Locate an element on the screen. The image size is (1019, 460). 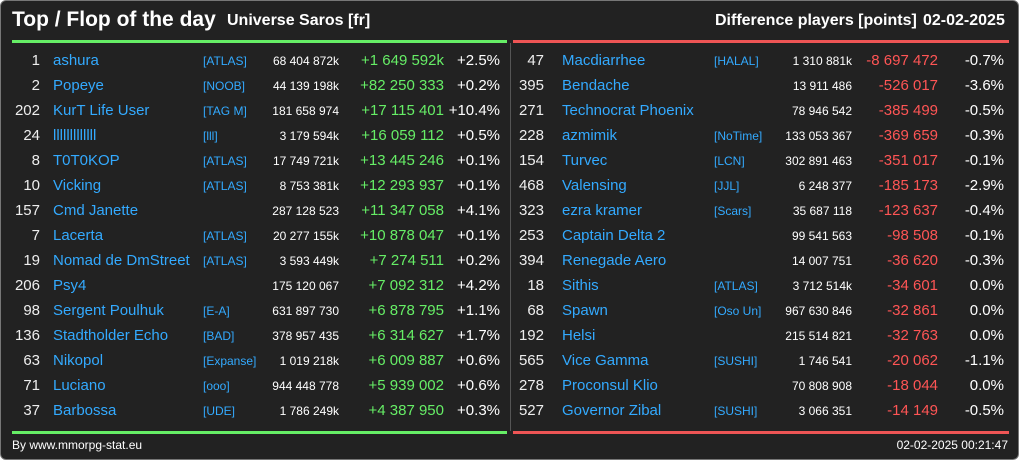
score-difference: -14 149 is located at coordinates (912, 410).